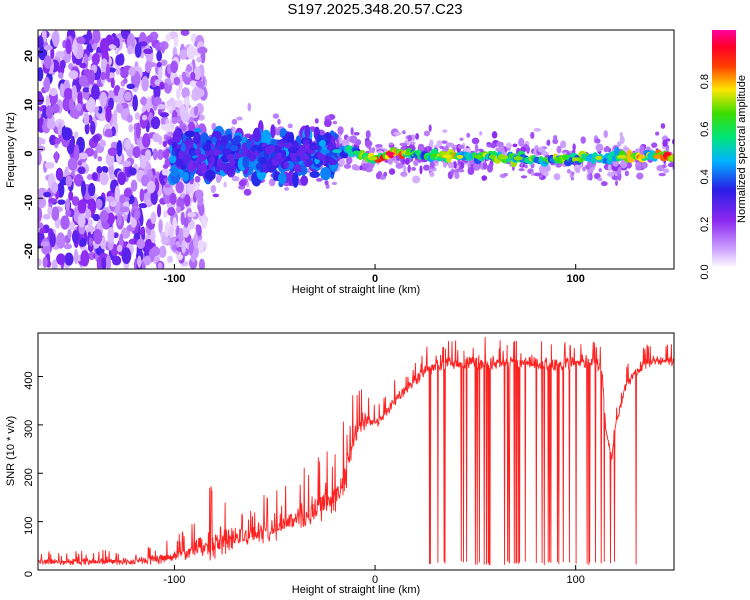 The image size is (750, 600). I want to click on y-tick-label: -20, so click(29, 251).